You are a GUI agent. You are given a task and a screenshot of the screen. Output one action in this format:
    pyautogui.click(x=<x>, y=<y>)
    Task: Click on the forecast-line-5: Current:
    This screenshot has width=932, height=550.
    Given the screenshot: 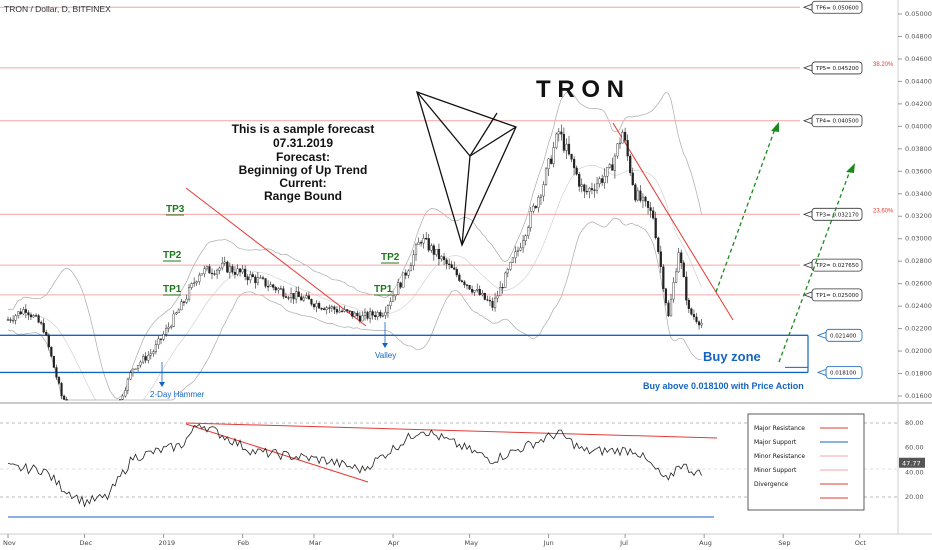 What is the action you would take?
    pyautogui.click(x=302, y=183)
    